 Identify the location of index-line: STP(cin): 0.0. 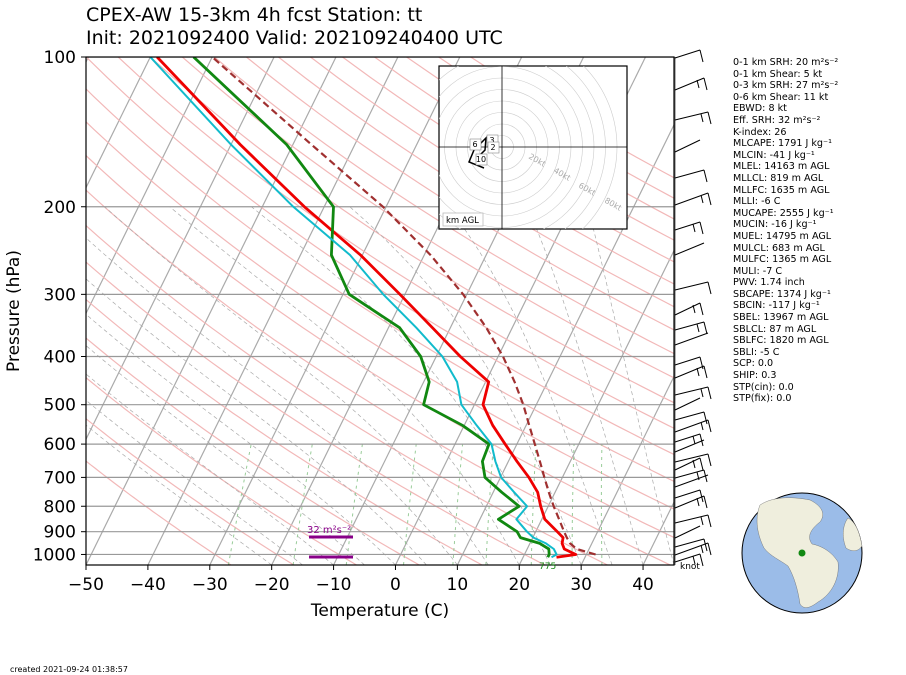
(763, 387).